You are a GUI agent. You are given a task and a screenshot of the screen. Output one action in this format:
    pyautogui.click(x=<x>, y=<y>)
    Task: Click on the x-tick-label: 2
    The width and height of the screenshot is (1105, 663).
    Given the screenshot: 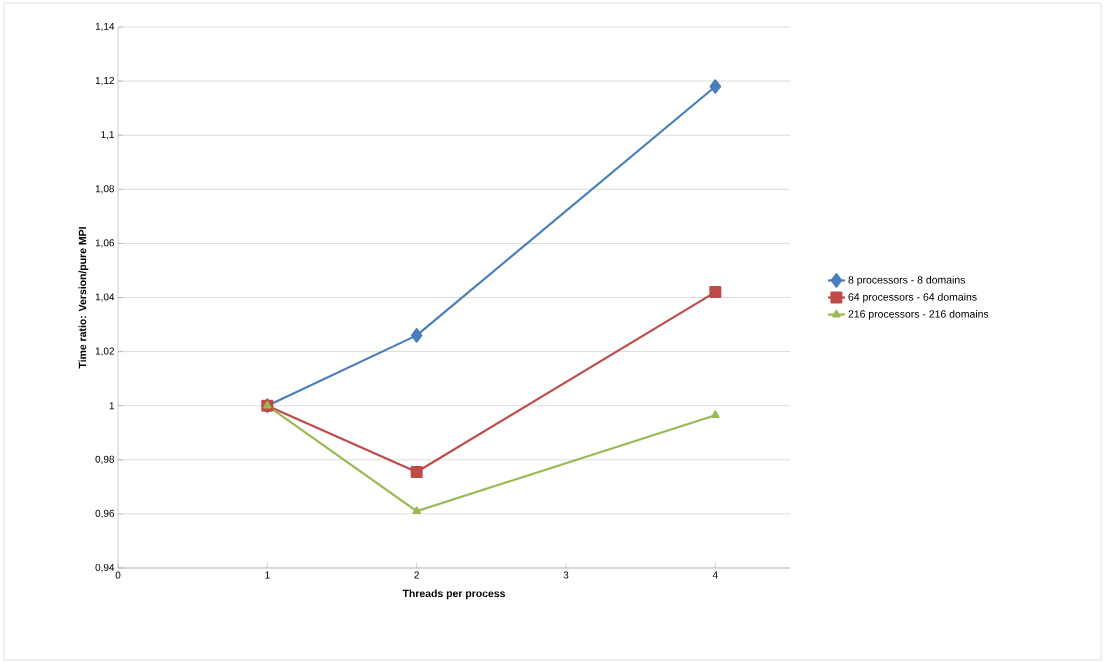 What is the action you would take?
    pyautogui.click(x=416, y=575)
    